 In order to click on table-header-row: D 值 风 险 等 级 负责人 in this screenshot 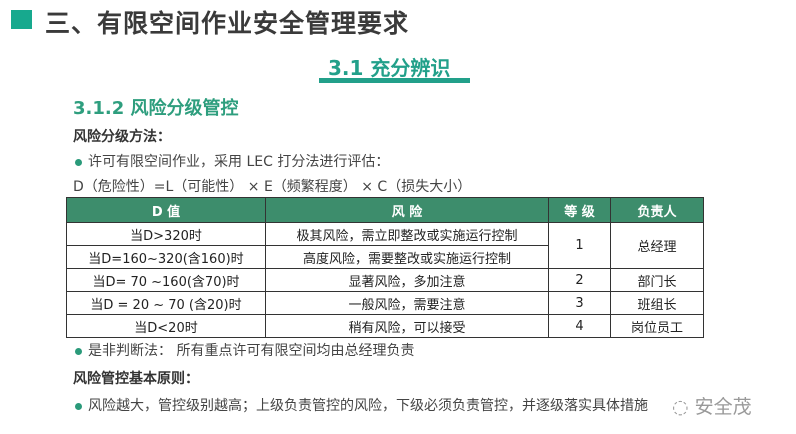, I will do `click(385, 210)`.